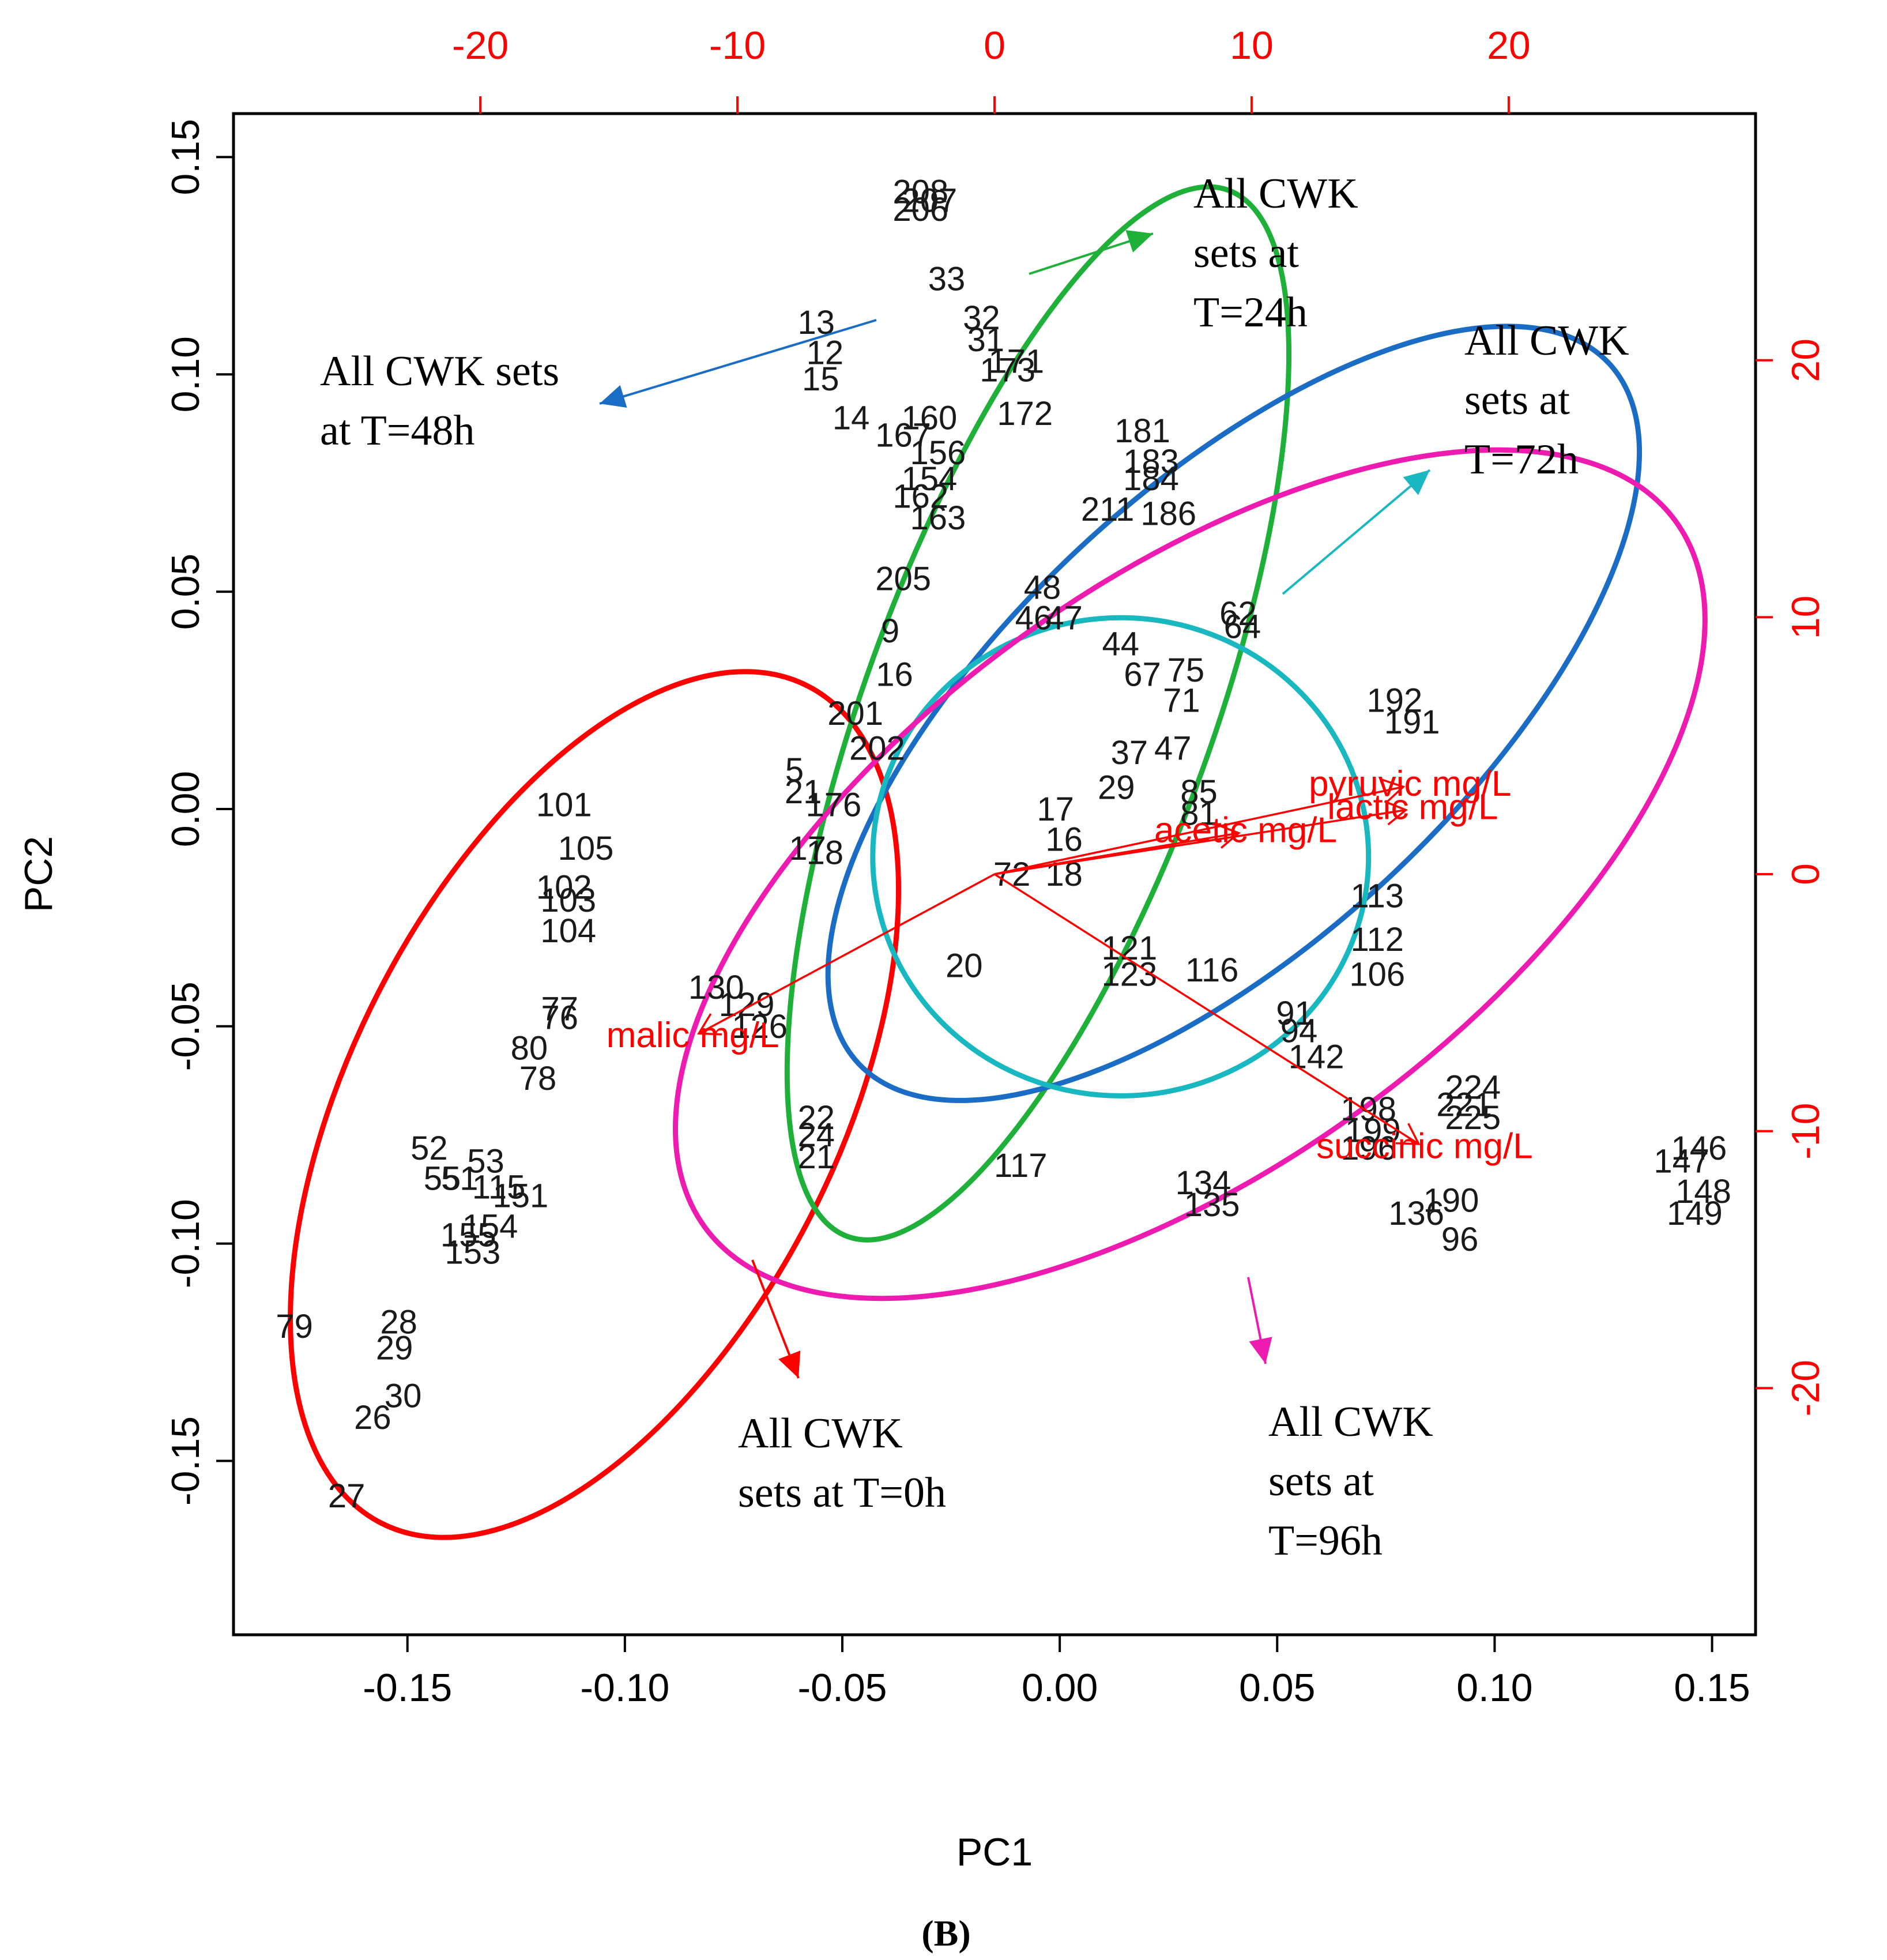 This screenshot has width=1887, height=1960. What do you see at coordinates (1806, 1131) in the screenshot?
I see `right-tick-label: -10` at bounding box center [1806, 1131].